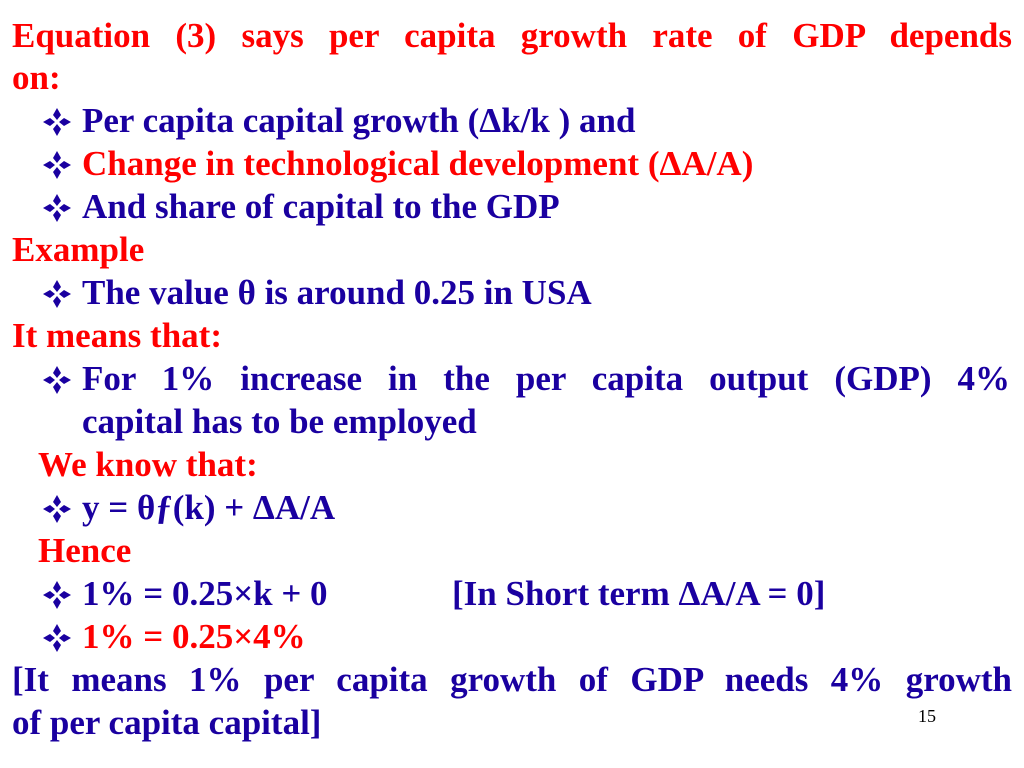  Describe the element at coordinates (209, 507) in the screenshot. I see `formula-text: y = θƒ(k) + ΔA/A` at that location.